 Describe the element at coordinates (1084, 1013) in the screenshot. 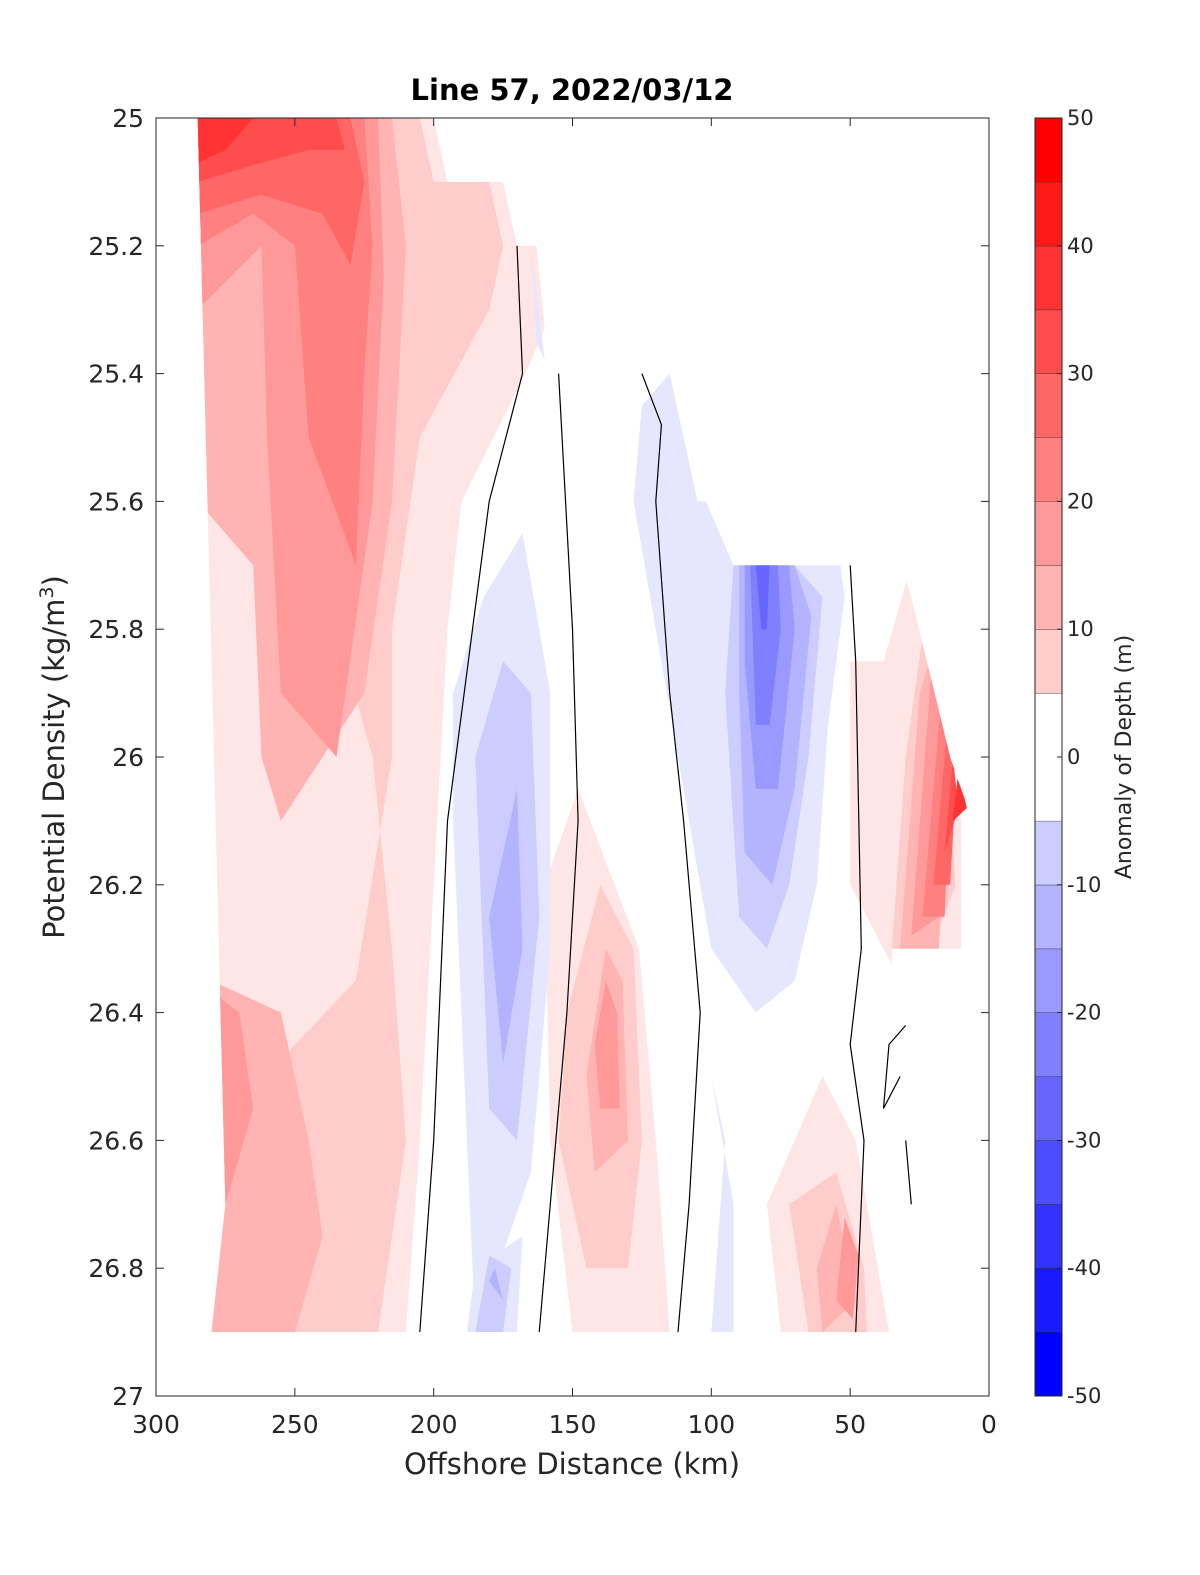

I see `colorbar-tick-label: -20` at that location.